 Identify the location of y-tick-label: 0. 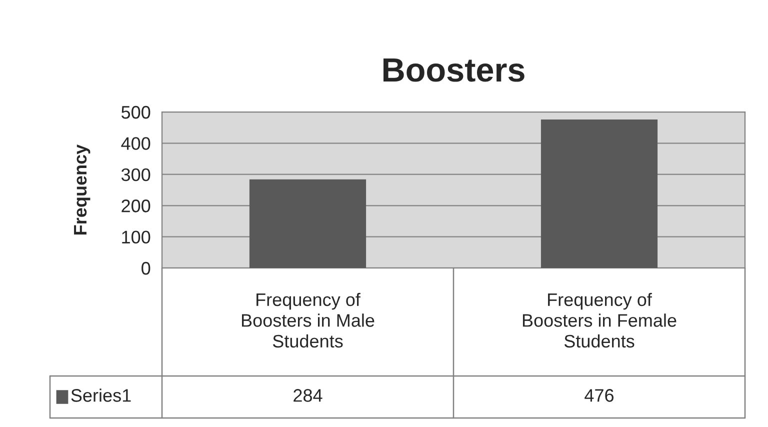
(146, 268).